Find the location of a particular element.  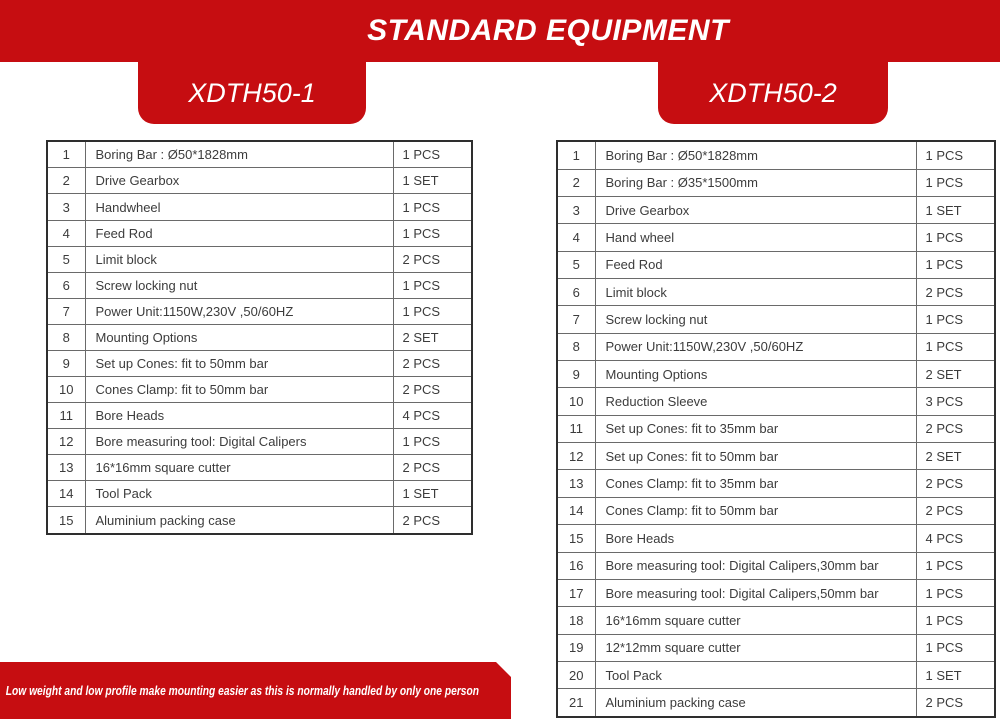

row-number: 9 is located at coordinates (66, 363).